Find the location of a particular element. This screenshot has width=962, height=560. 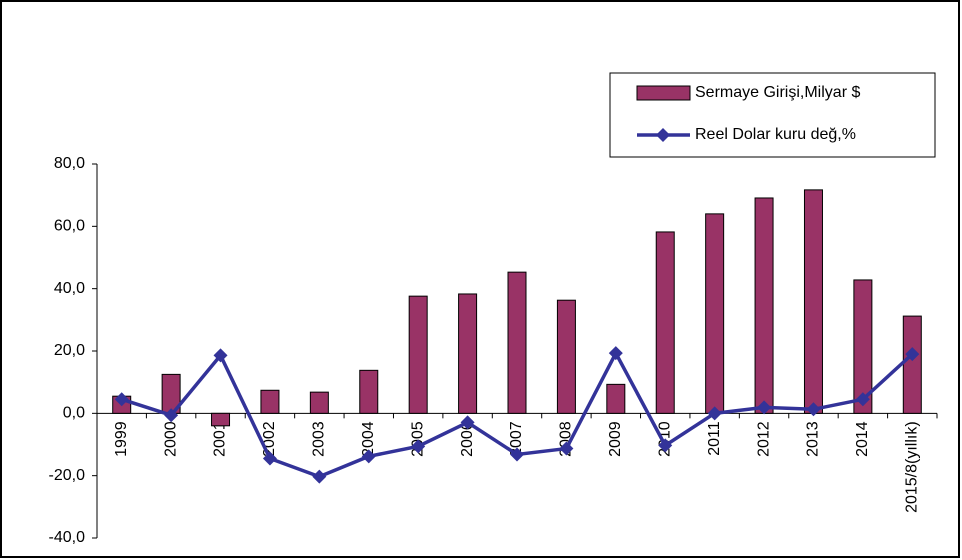

x-tick-label: 2004 is located at coordinates (368, 439).